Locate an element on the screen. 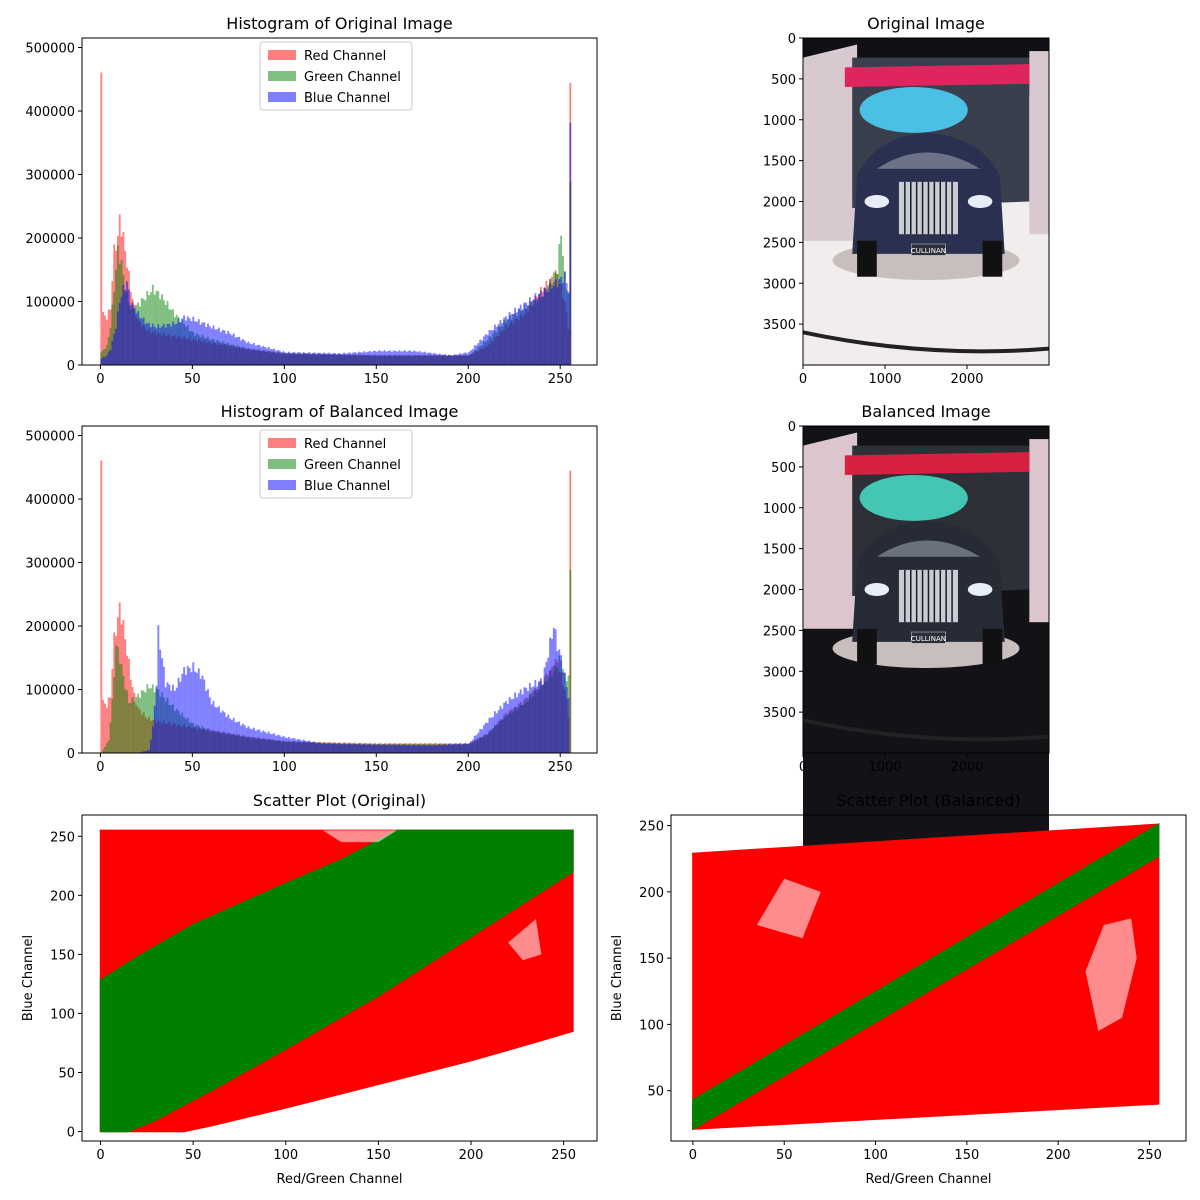  y-tick-label: 2000 is located at coordinates (779, 203).